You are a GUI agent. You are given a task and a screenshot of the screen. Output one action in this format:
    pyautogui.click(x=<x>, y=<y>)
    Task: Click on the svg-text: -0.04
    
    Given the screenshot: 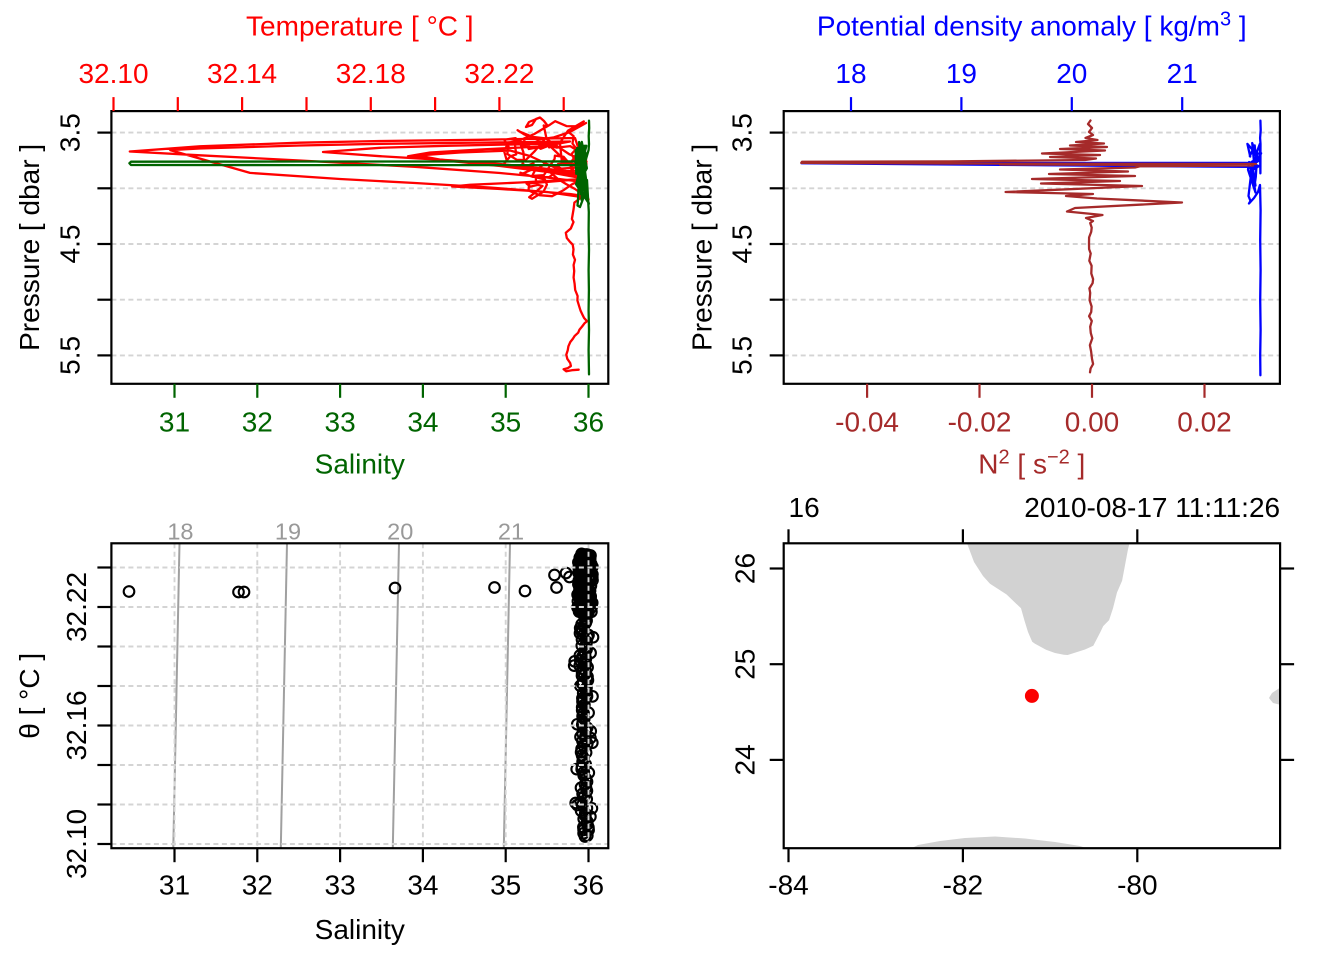 What is the action you would take?
    pyautogui.click(x=867, y=421)
    